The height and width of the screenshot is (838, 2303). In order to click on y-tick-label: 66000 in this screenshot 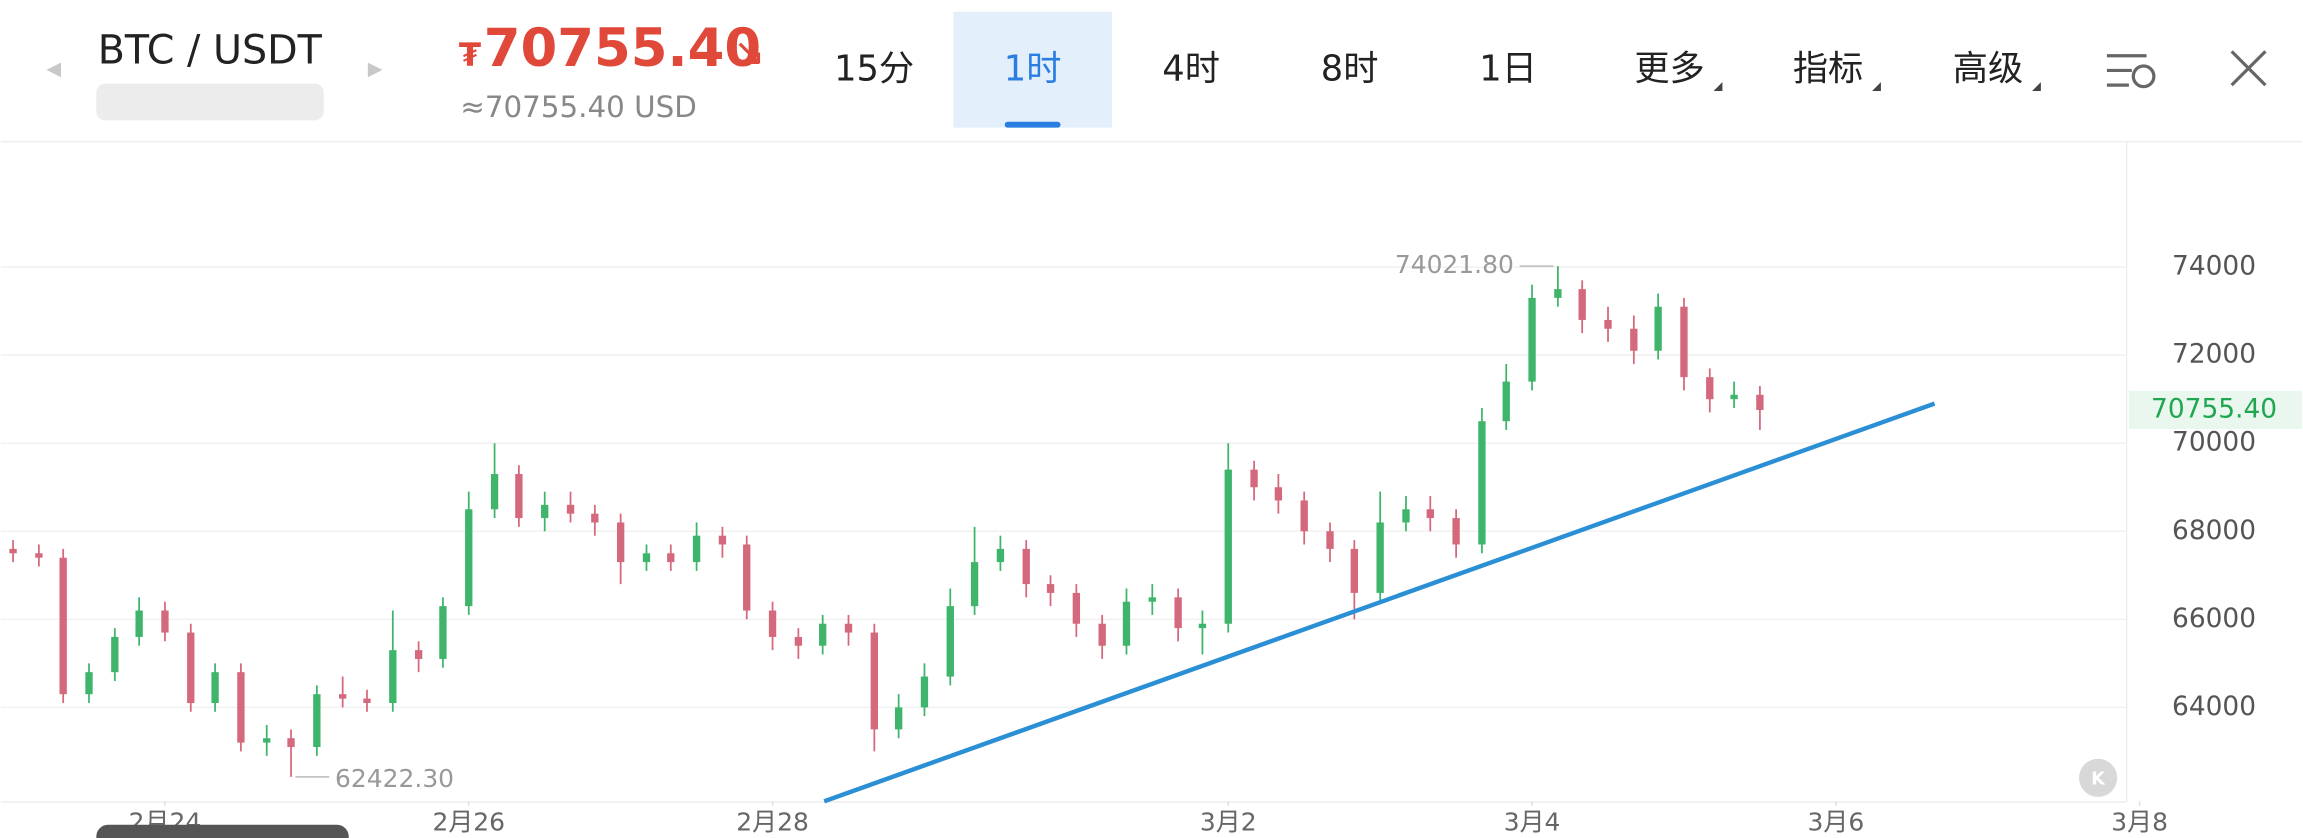, I will do `click(2214, 618)`.